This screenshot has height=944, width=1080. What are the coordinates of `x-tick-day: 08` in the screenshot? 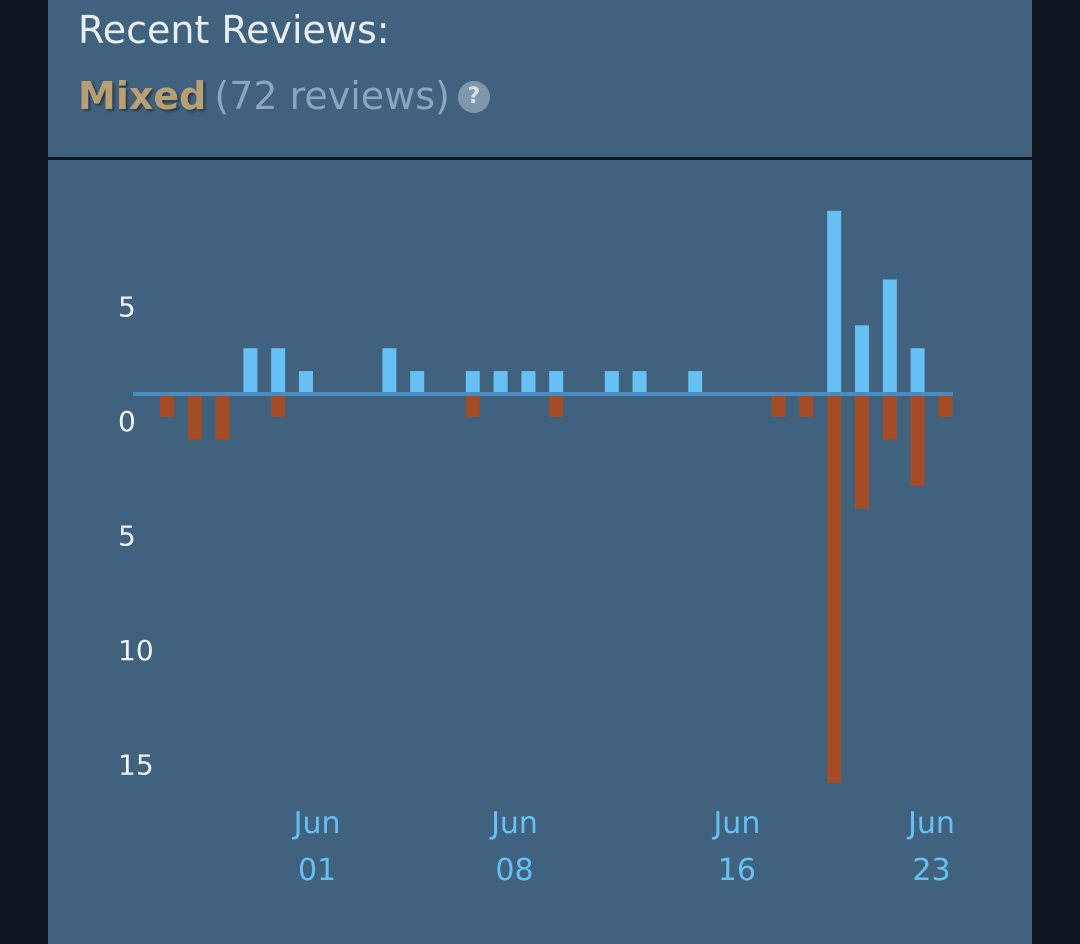 It's located at (514, 870).